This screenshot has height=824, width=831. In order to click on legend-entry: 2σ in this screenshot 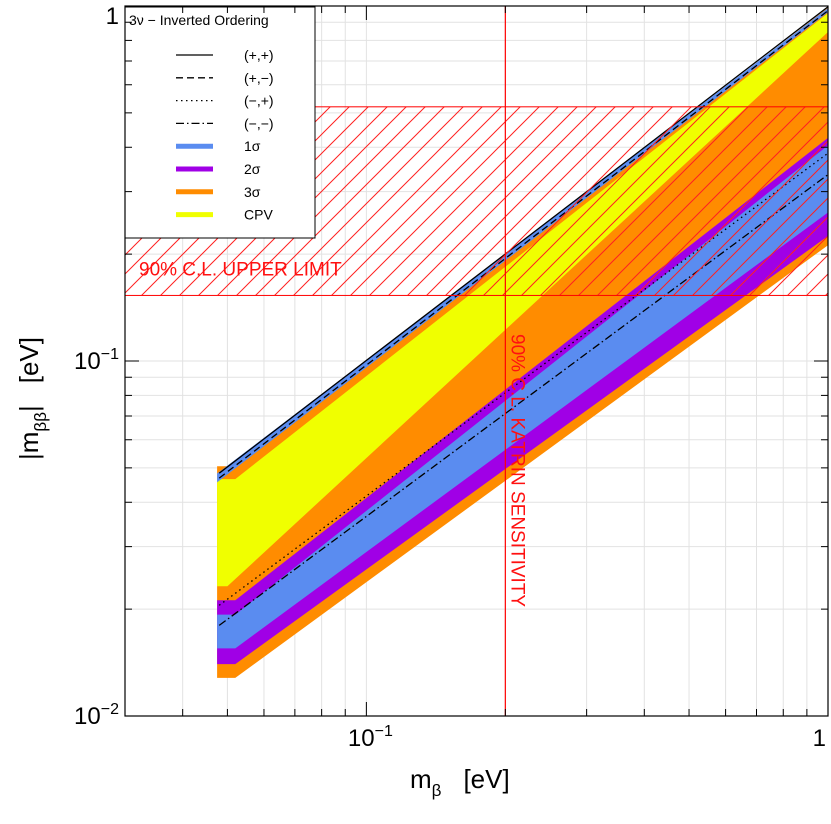, I will do `click(218, 169)`.